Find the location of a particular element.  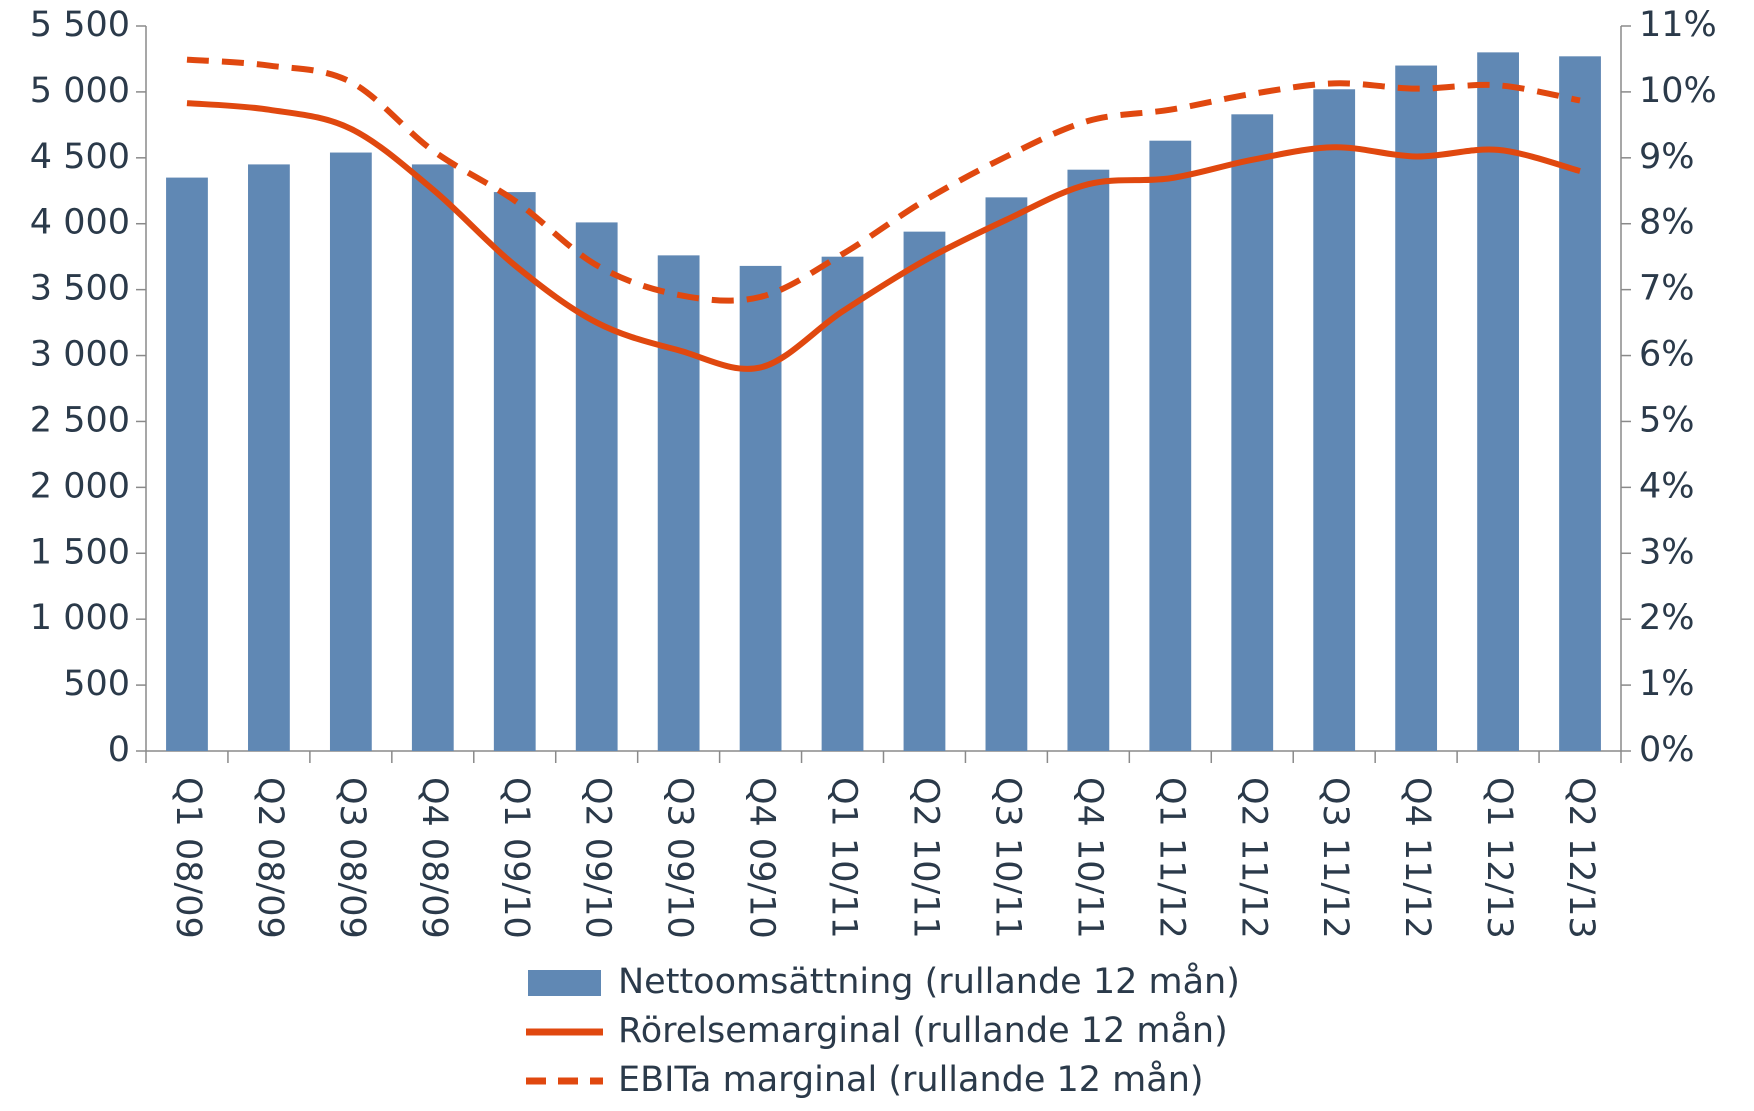

y-tick-label: 5 000 is located at coordinates (80, 91).